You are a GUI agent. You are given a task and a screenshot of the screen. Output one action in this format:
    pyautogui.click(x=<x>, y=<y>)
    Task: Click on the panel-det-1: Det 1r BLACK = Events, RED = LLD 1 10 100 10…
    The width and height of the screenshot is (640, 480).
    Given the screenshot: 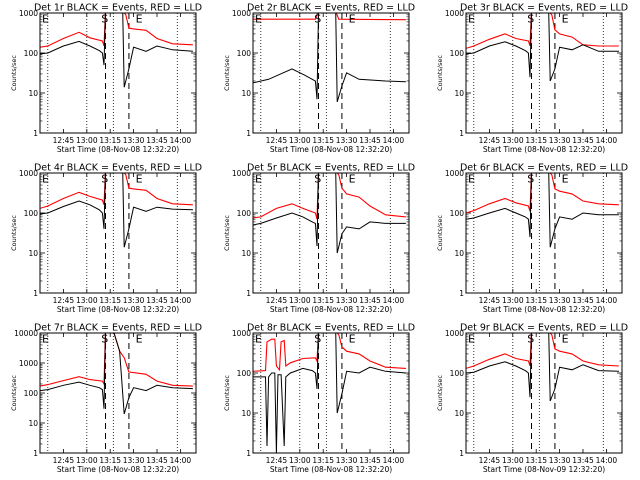 What is the action you would take?
    pyautogui.click(x=106, y=79)
    